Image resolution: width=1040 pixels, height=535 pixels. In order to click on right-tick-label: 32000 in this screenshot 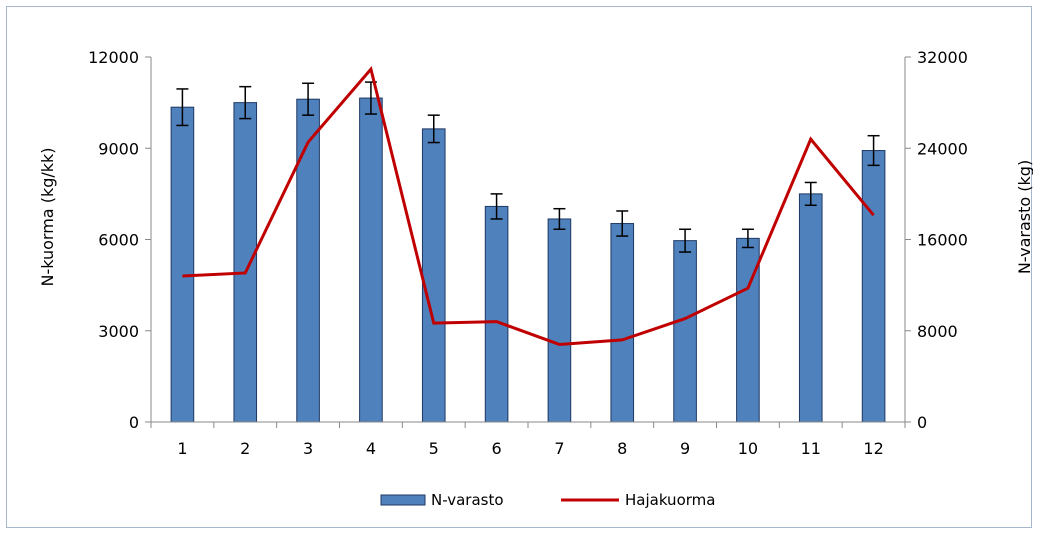, I will do `click(942, 57)`.